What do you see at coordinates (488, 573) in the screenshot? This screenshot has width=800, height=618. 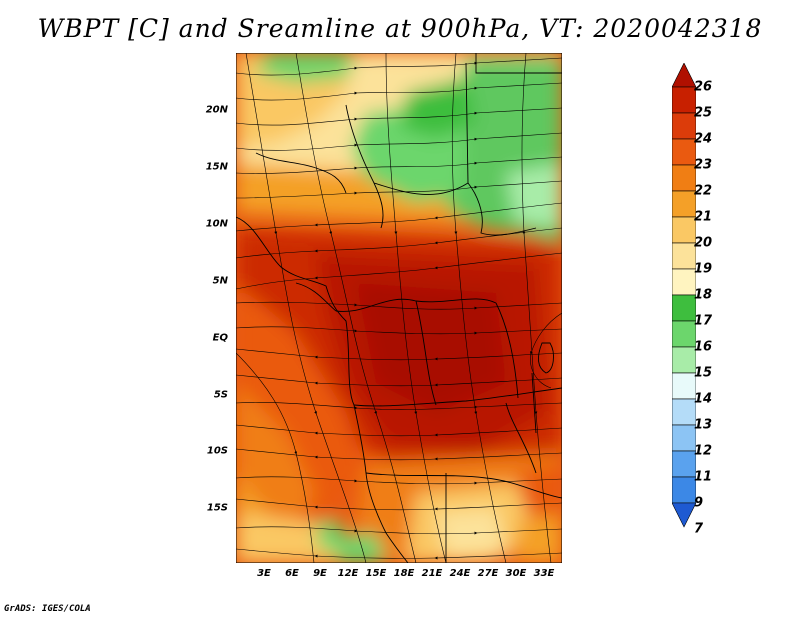 I see `lon-label: 27E` at bounding box center [488, 573].